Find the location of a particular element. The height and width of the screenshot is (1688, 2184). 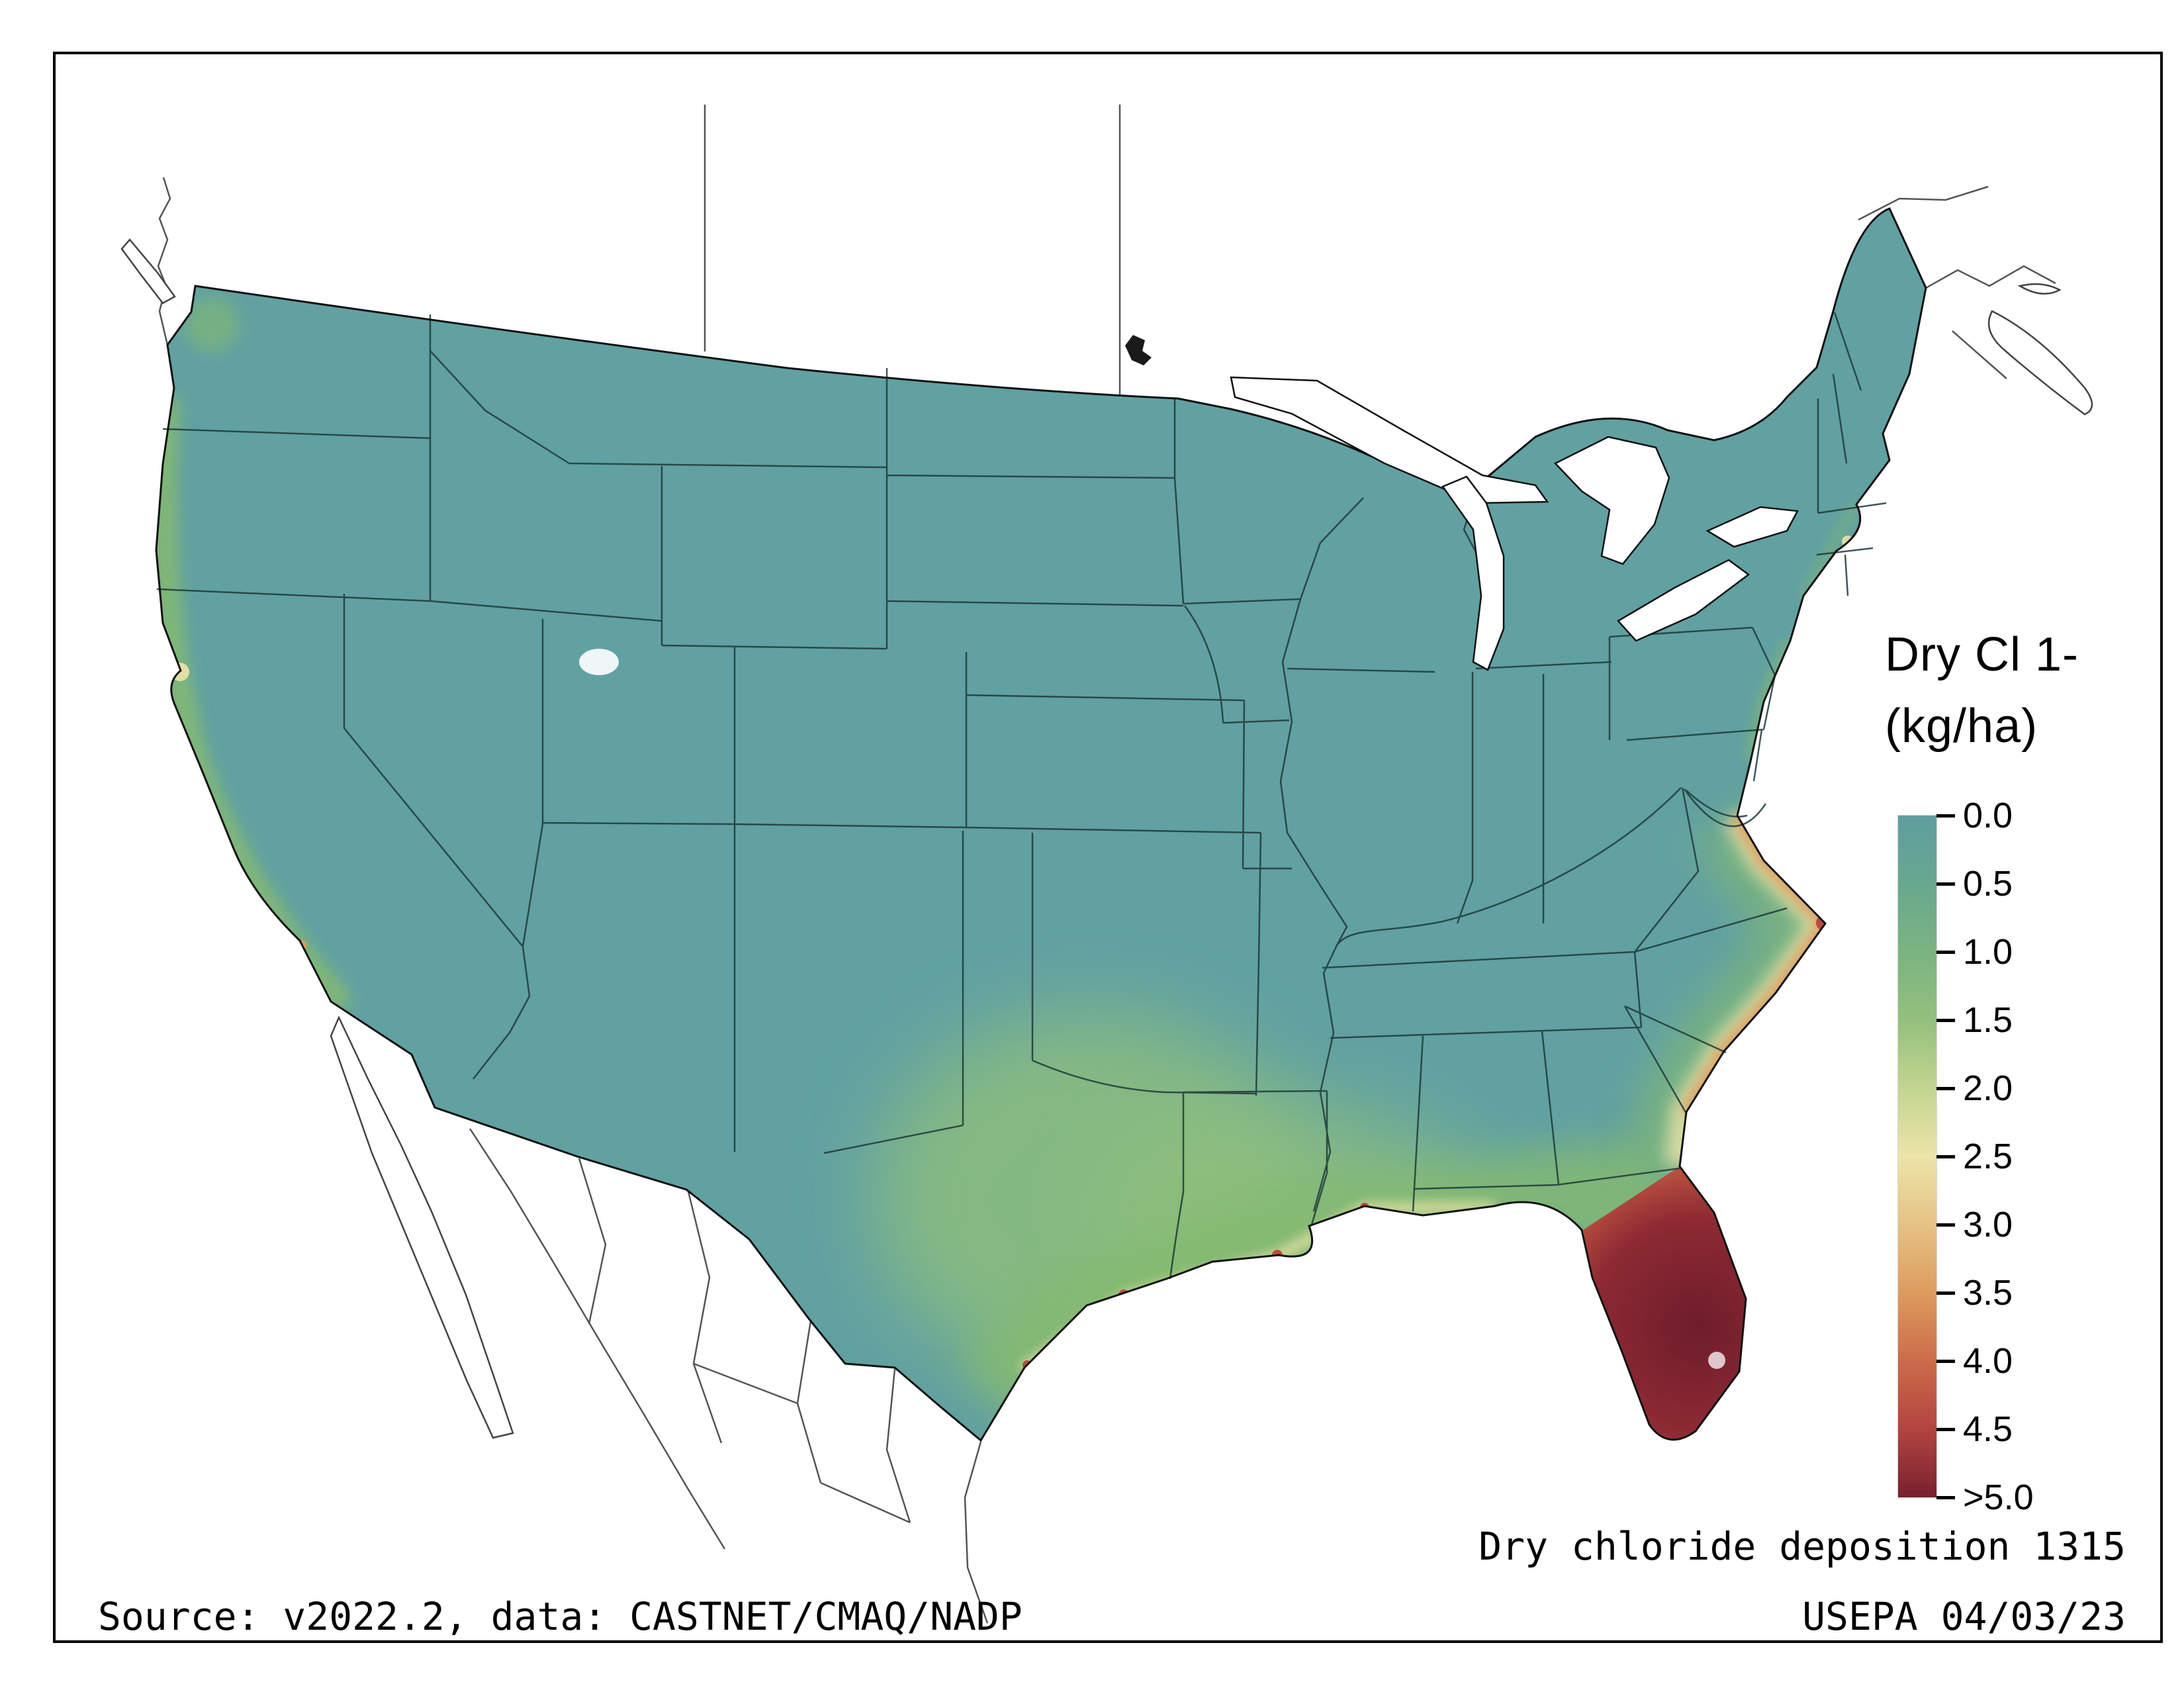

colorbar-tick: 3.0 is located at coordinates (1974, 1225).